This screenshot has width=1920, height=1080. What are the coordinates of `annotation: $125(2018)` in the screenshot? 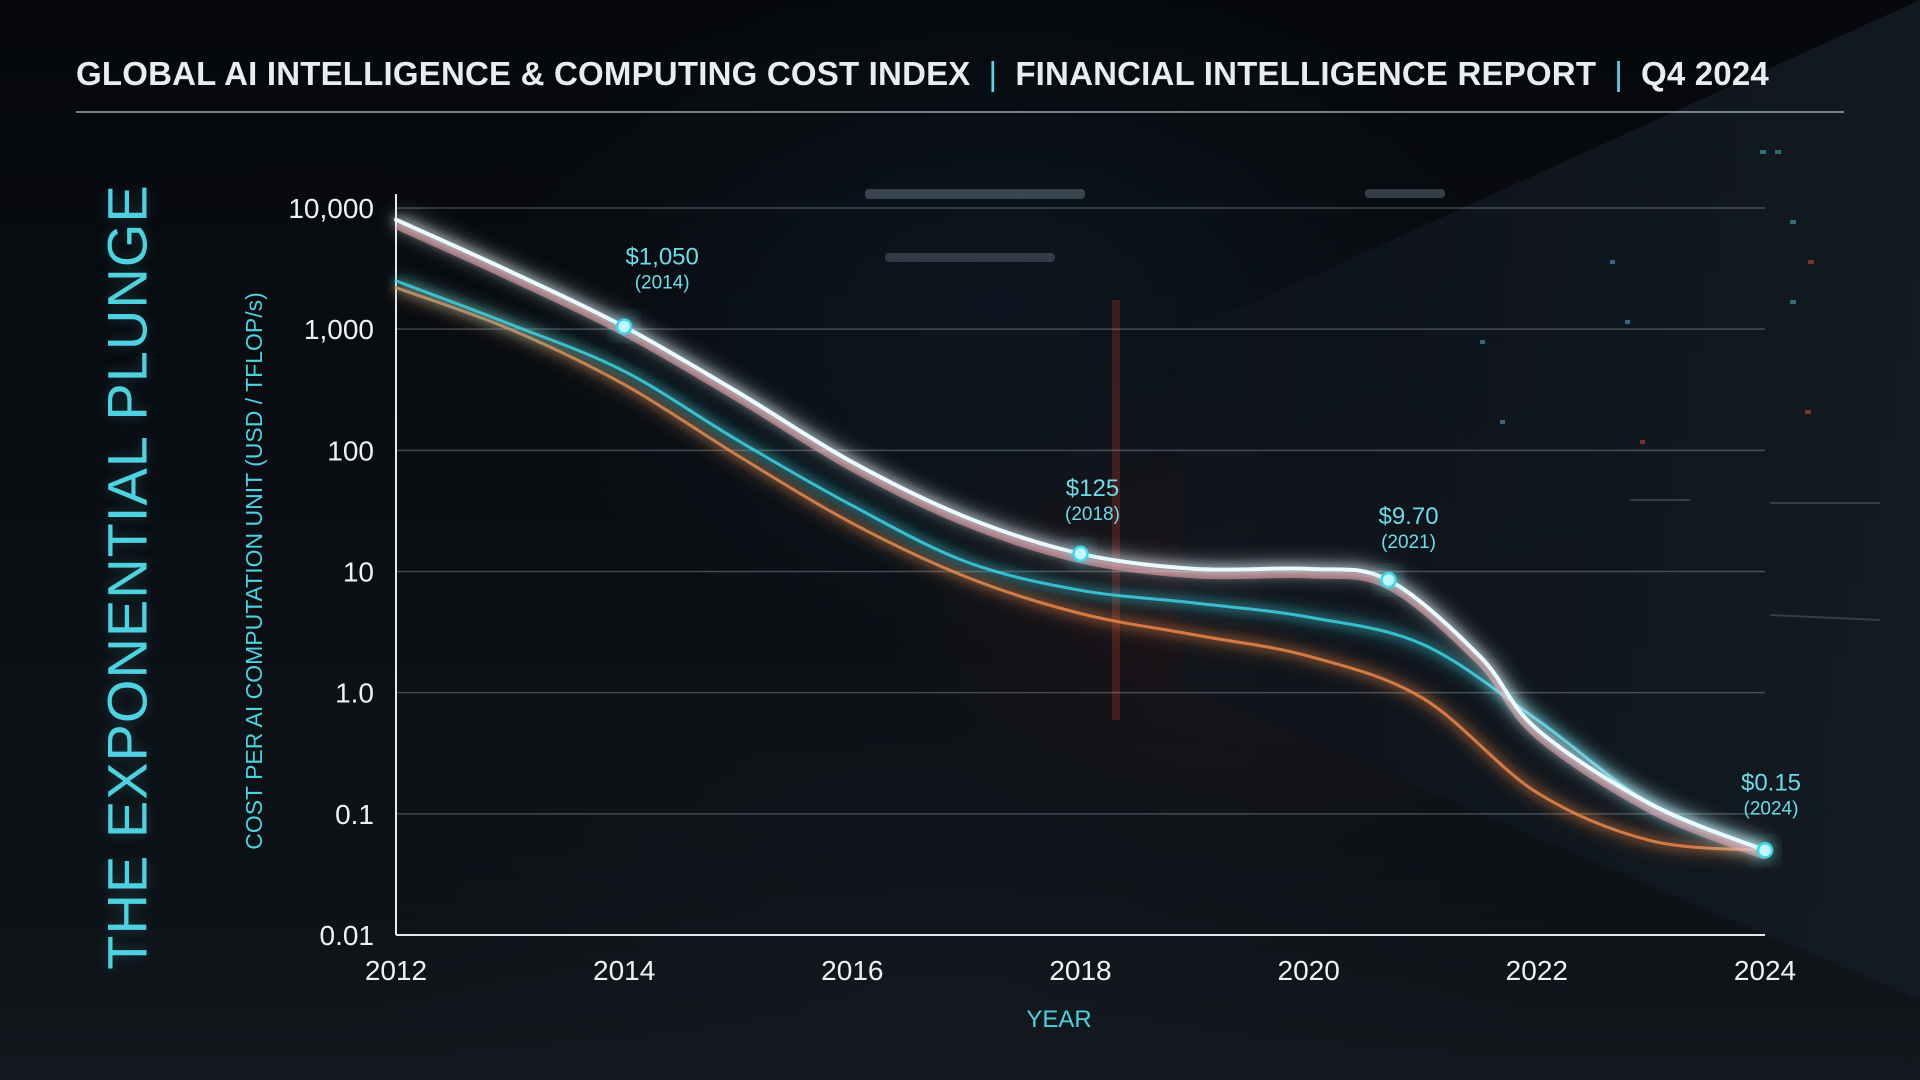 It's located at (1092, 520).